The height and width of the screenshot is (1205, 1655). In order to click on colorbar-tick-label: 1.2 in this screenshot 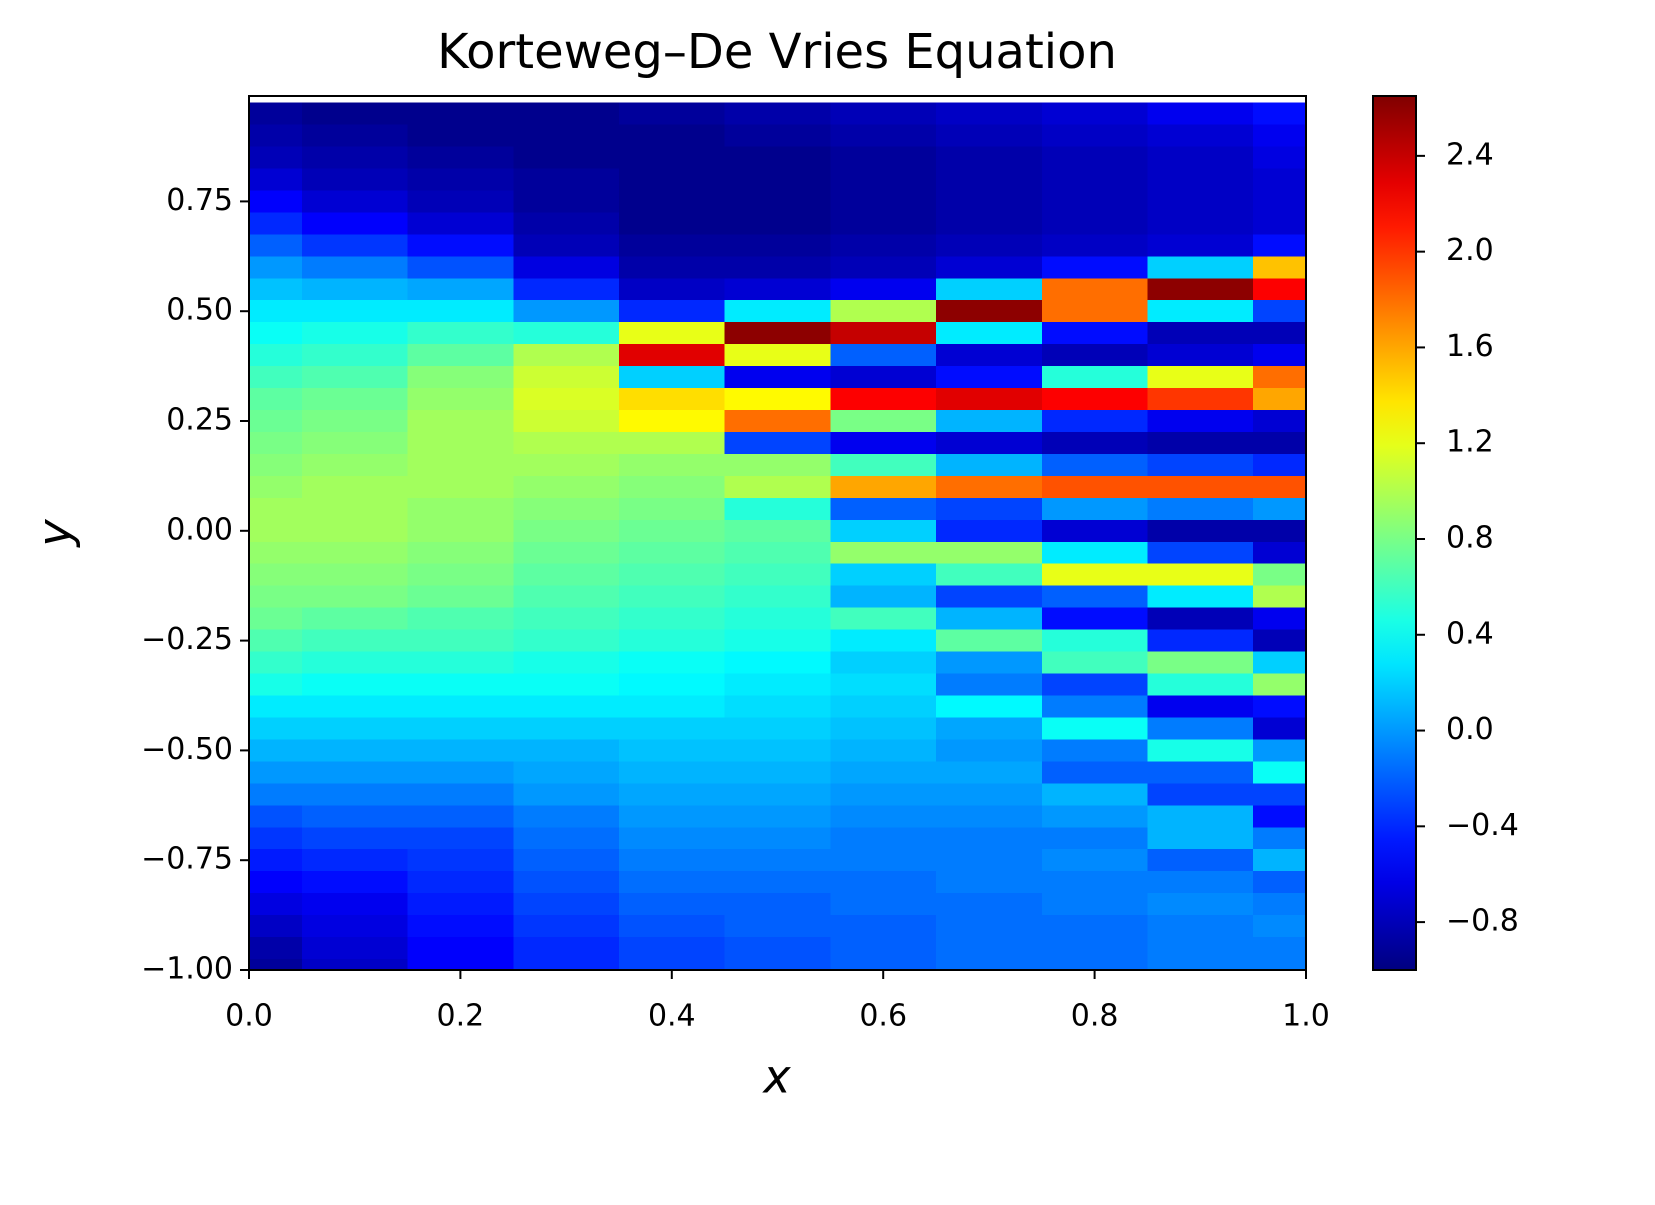, I will do `click(1470, 442)`.